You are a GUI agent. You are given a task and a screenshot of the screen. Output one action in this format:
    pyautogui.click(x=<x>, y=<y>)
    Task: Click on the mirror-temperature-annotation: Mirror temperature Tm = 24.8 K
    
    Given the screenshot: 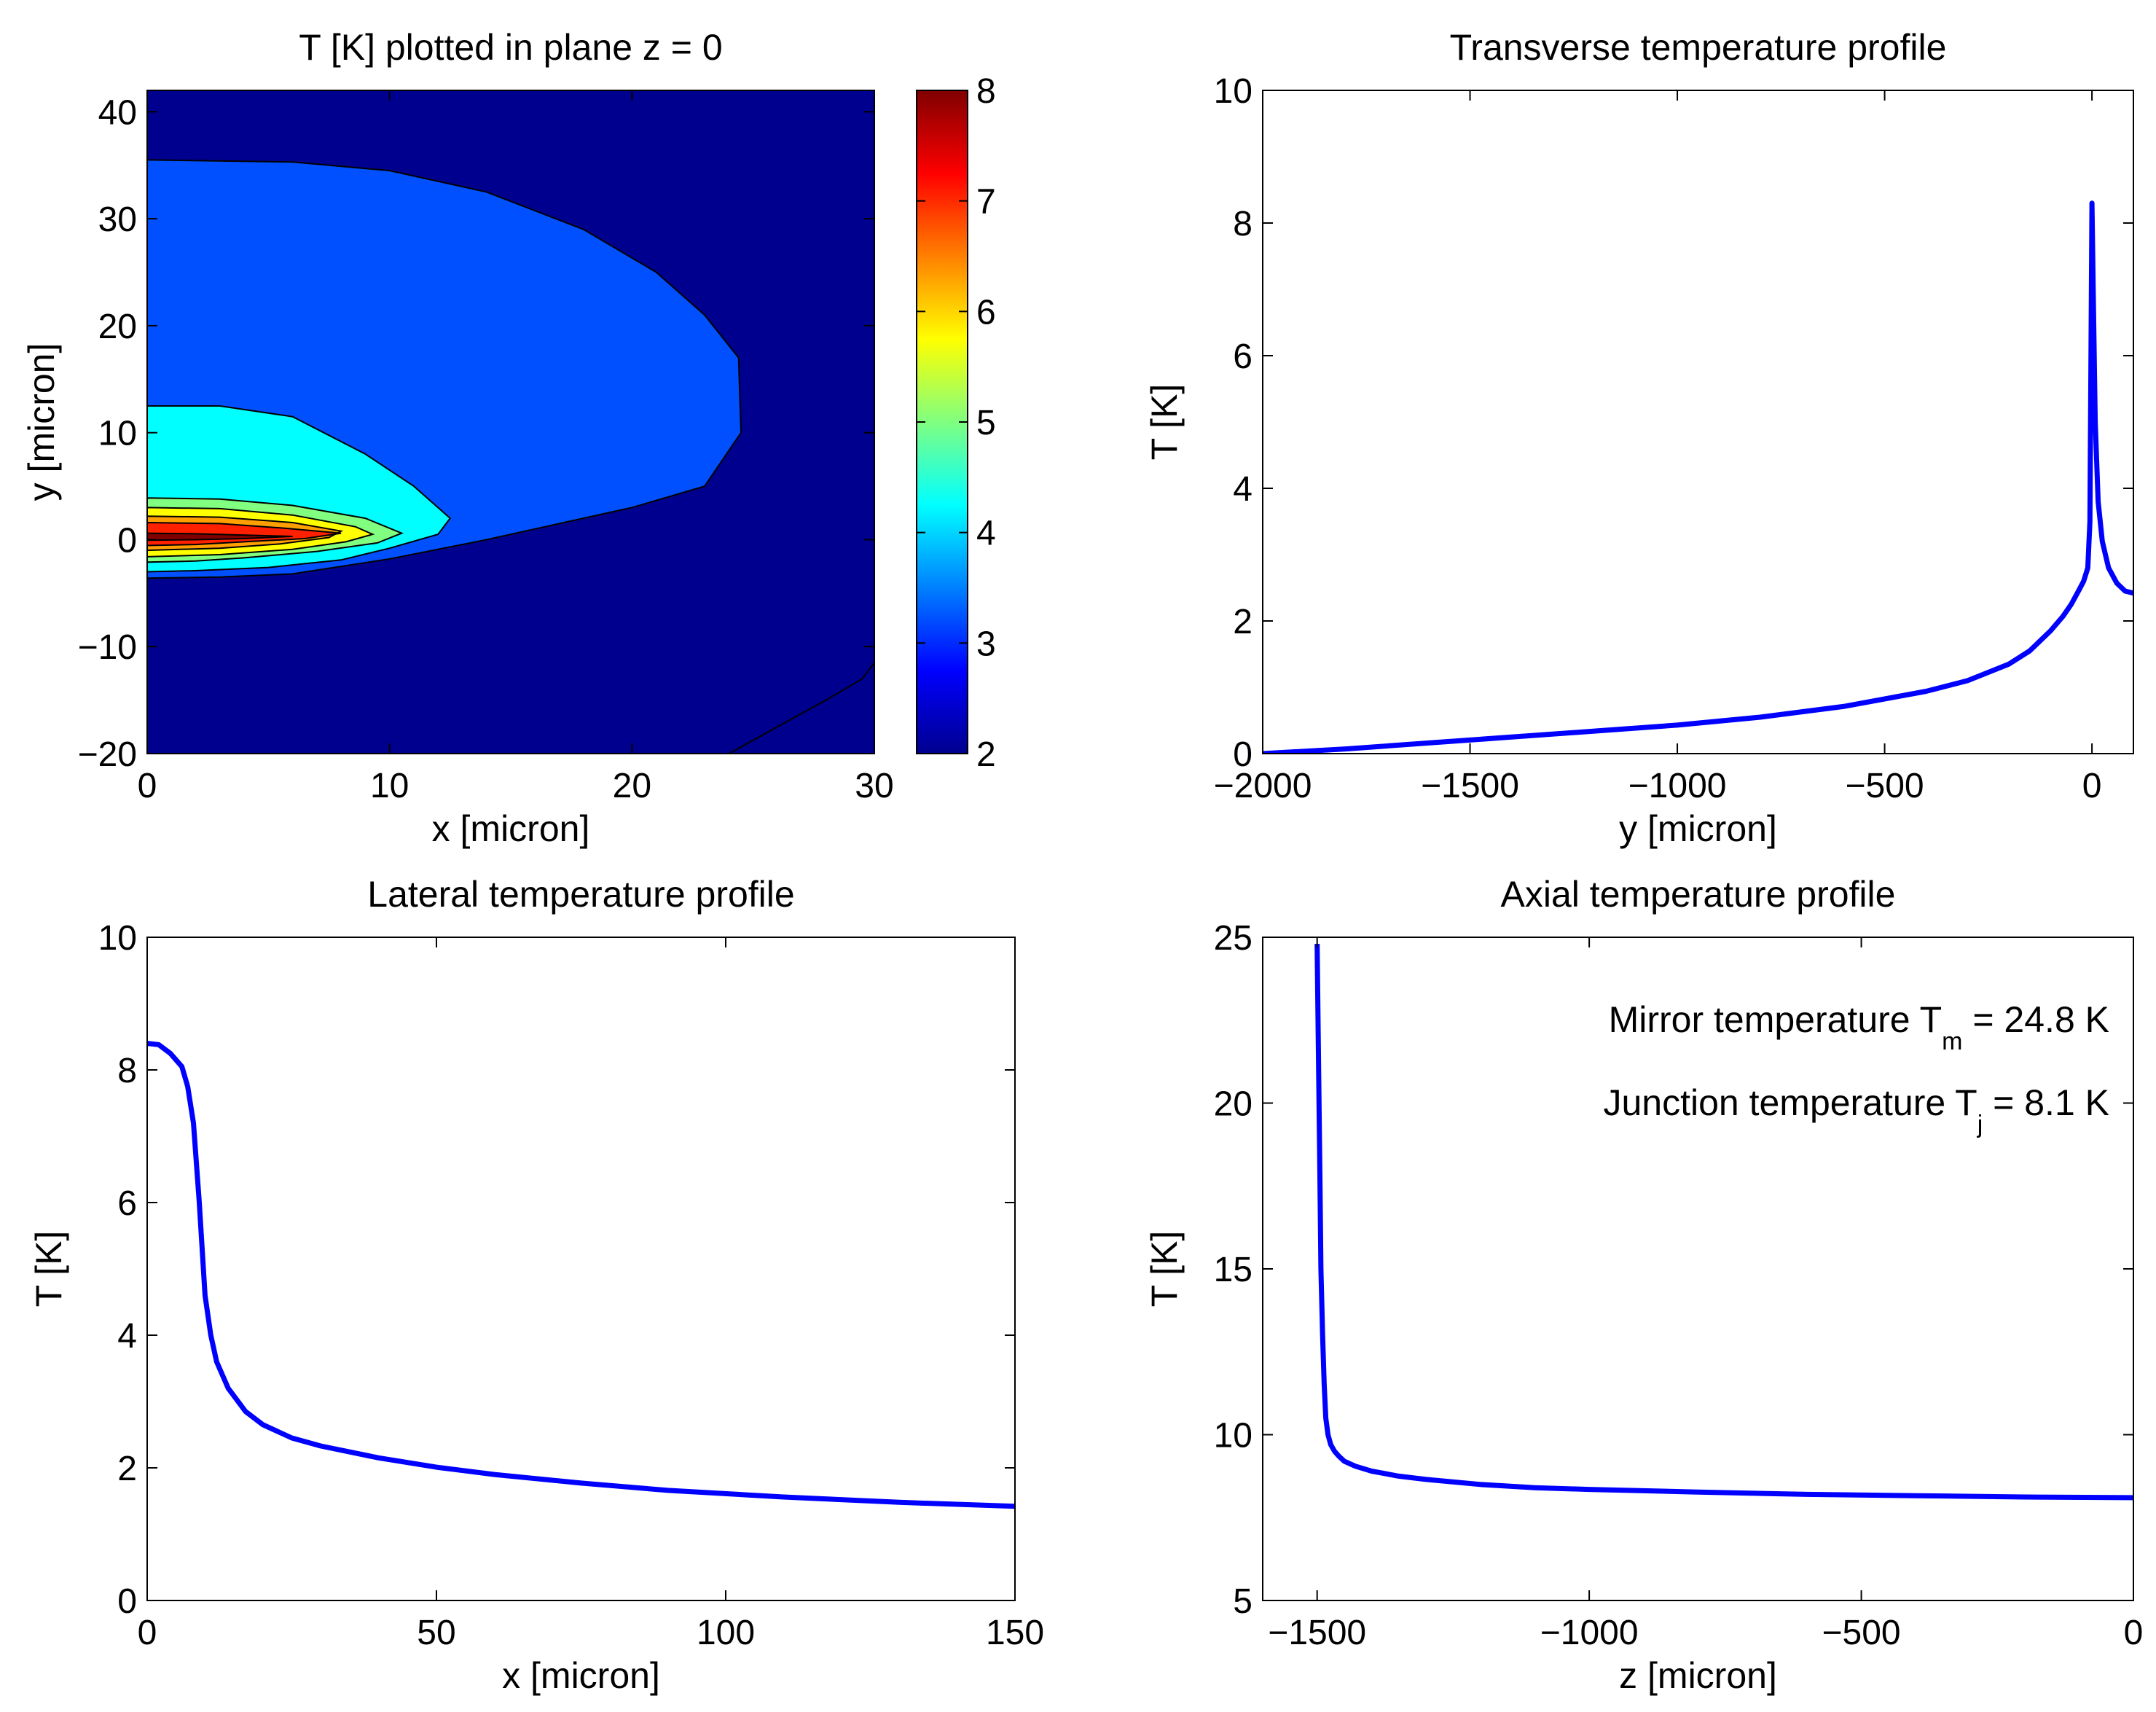 What is the action you would take?
    pyautogui.click(x=1859, y=1027)
    